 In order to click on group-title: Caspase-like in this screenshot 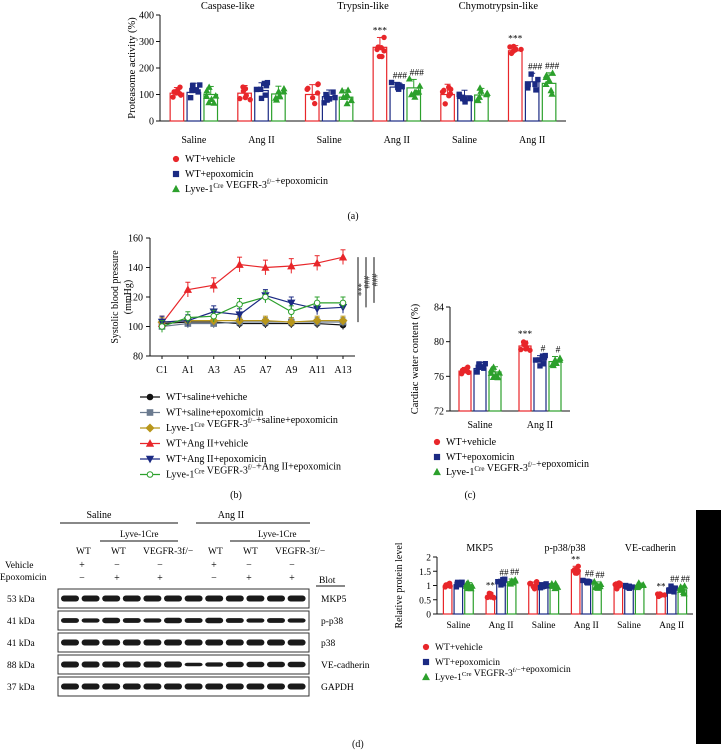, I will do `click(228, 6)`.